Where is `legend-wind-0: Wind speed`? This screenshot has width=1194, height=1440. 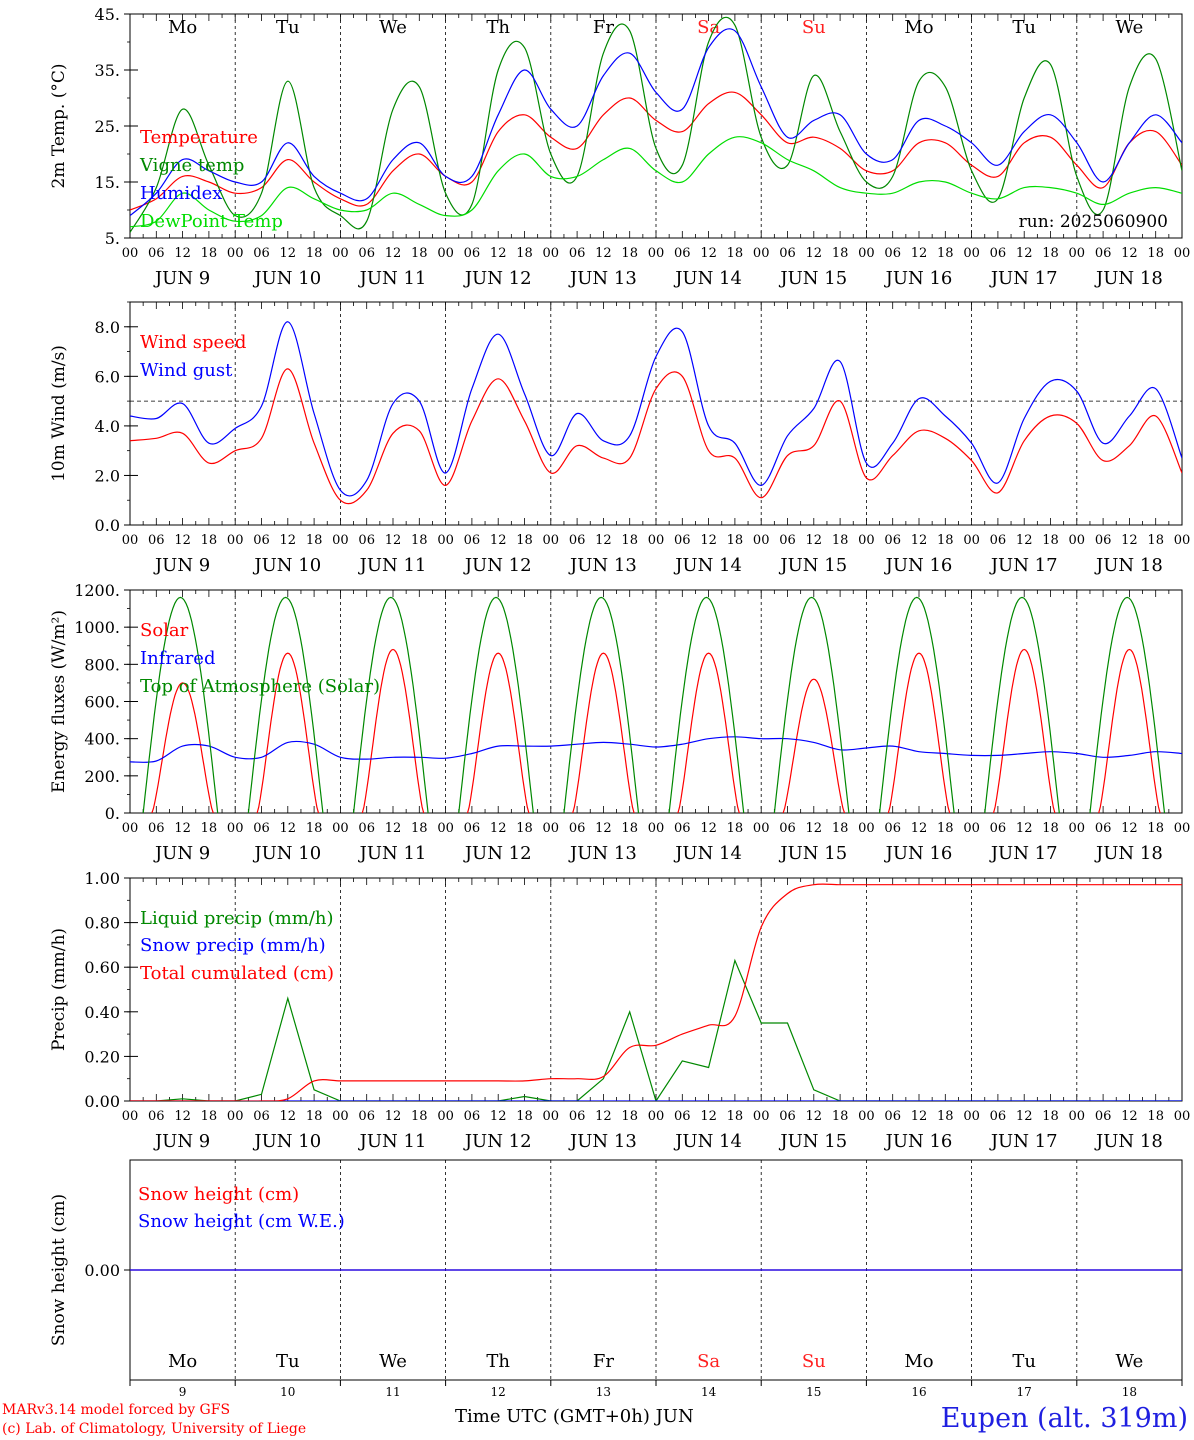
legend-wind-0: Wind speed is located at coordinates (193, 342).